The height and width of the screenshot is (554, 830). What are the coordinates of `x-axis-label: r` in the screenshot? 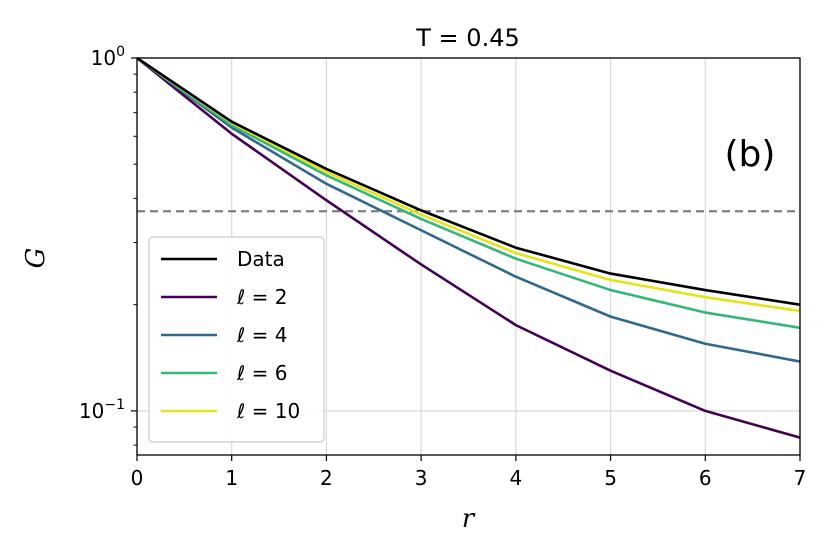 It's located at (469, 519).